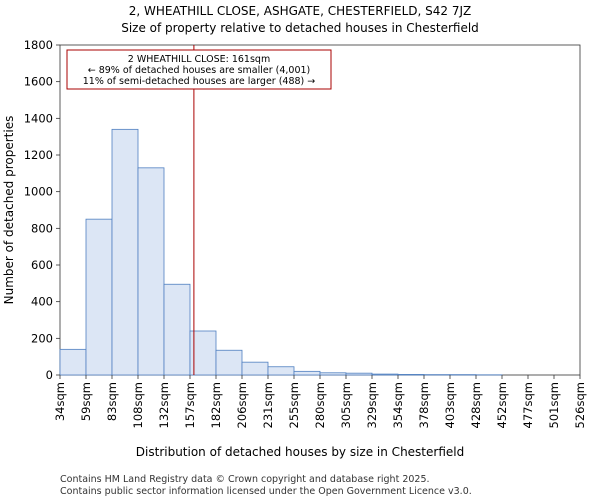 The height and width of the screenshot is (500, 600). I want to click on bar-108sqm, so click(151, 271).